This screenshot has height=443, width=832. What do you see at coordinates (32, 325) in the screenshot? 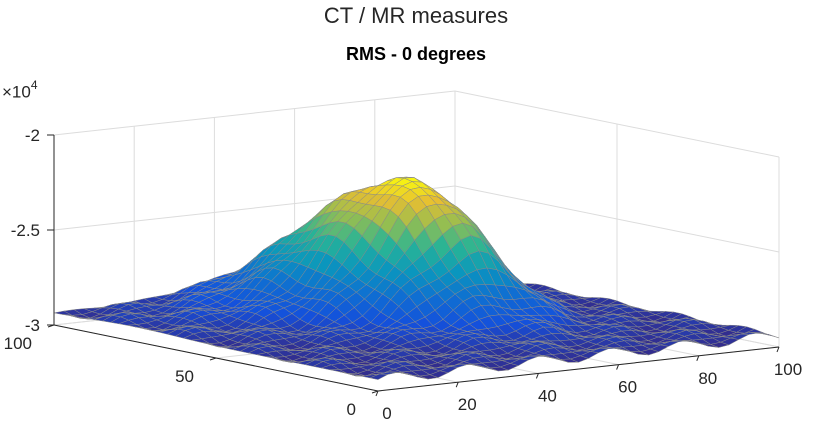
I see `z-tick-label: -3` at bounding box center [32, 325].